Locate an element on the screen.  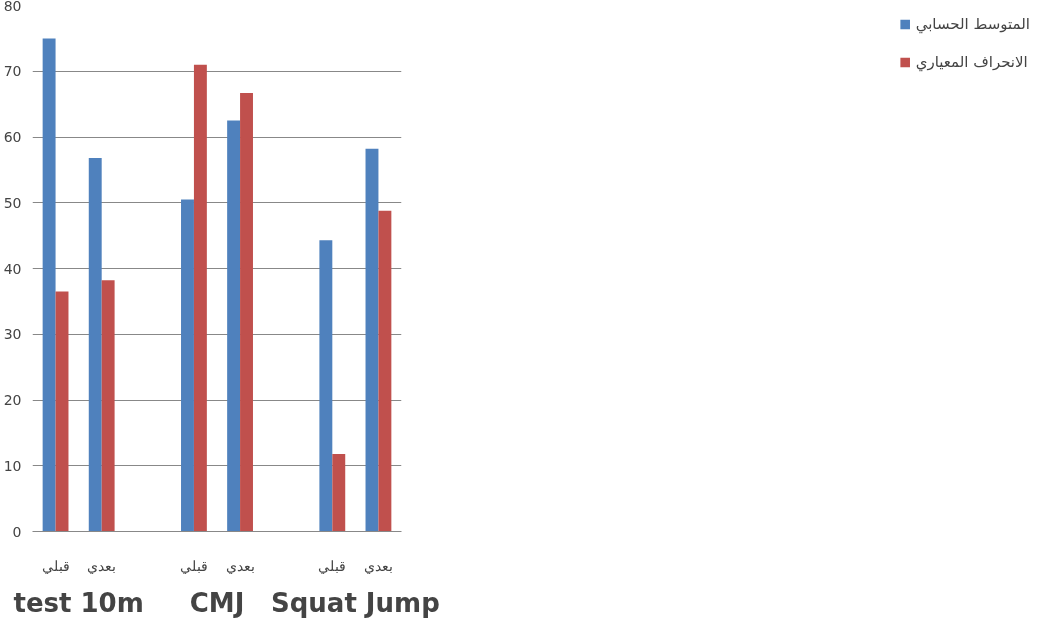
text: Squat Jump is located at coordinates (355, 602).